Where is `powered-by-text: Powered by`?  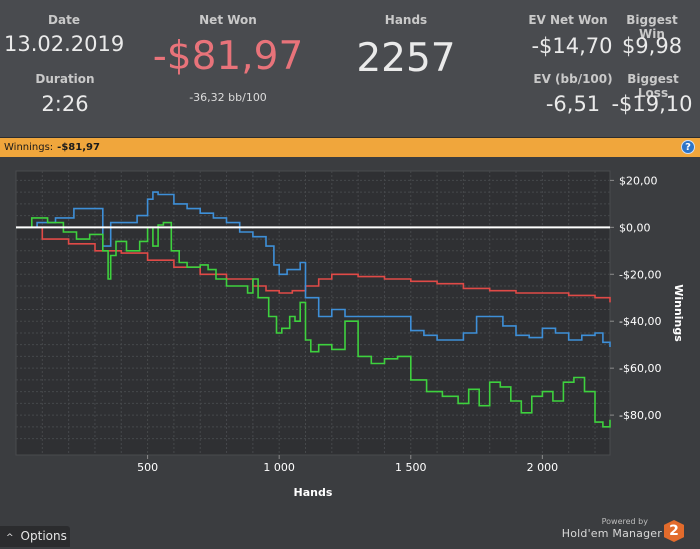
powered-by-text: Powered by is located at coordinates (624, 521).